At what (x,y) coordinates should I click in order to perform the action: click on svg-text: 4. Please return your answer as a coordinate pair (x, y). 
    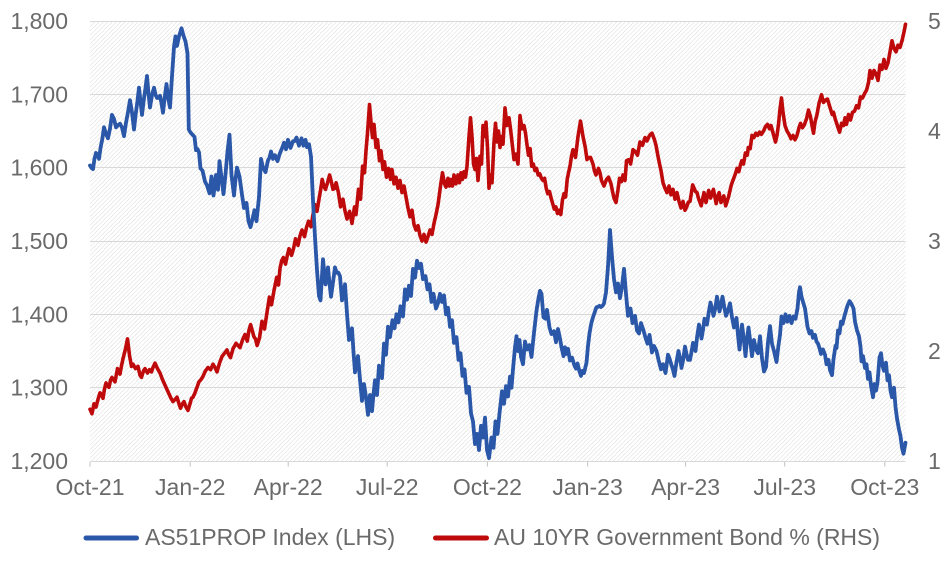
    Looking at the image, I should click on (934, 131).